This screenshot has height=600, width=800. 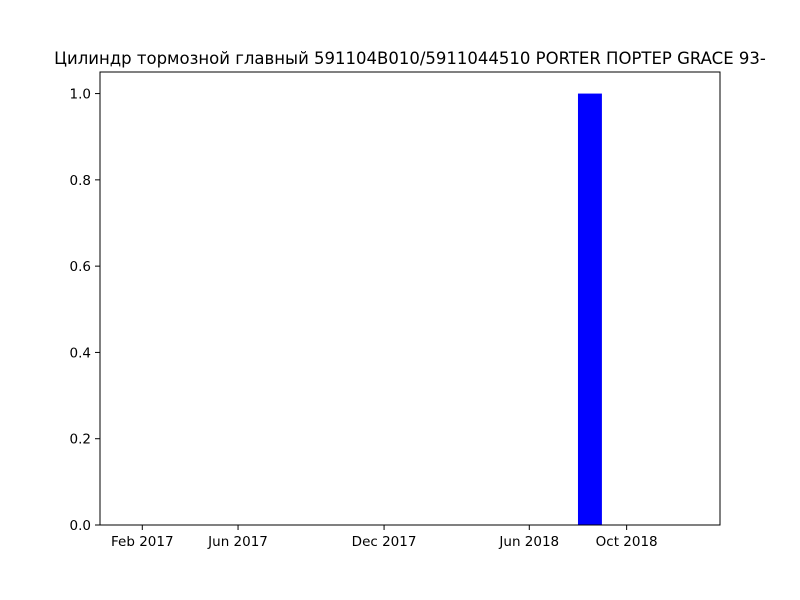 I want to click on bars, so click(x=589, y=309).